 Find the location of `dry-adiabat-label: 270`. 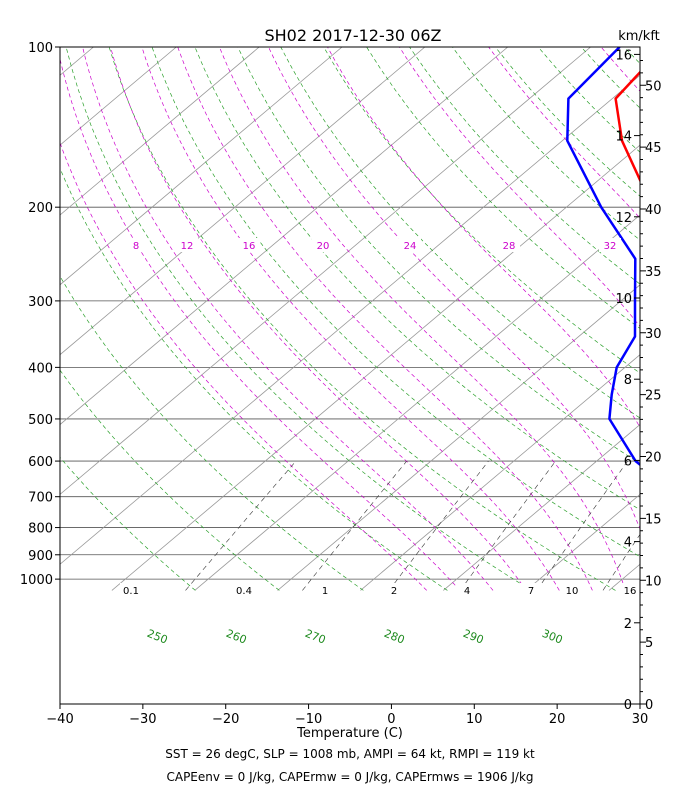

dry-adiabat-label: 270 is located at coordinates (315, 637).